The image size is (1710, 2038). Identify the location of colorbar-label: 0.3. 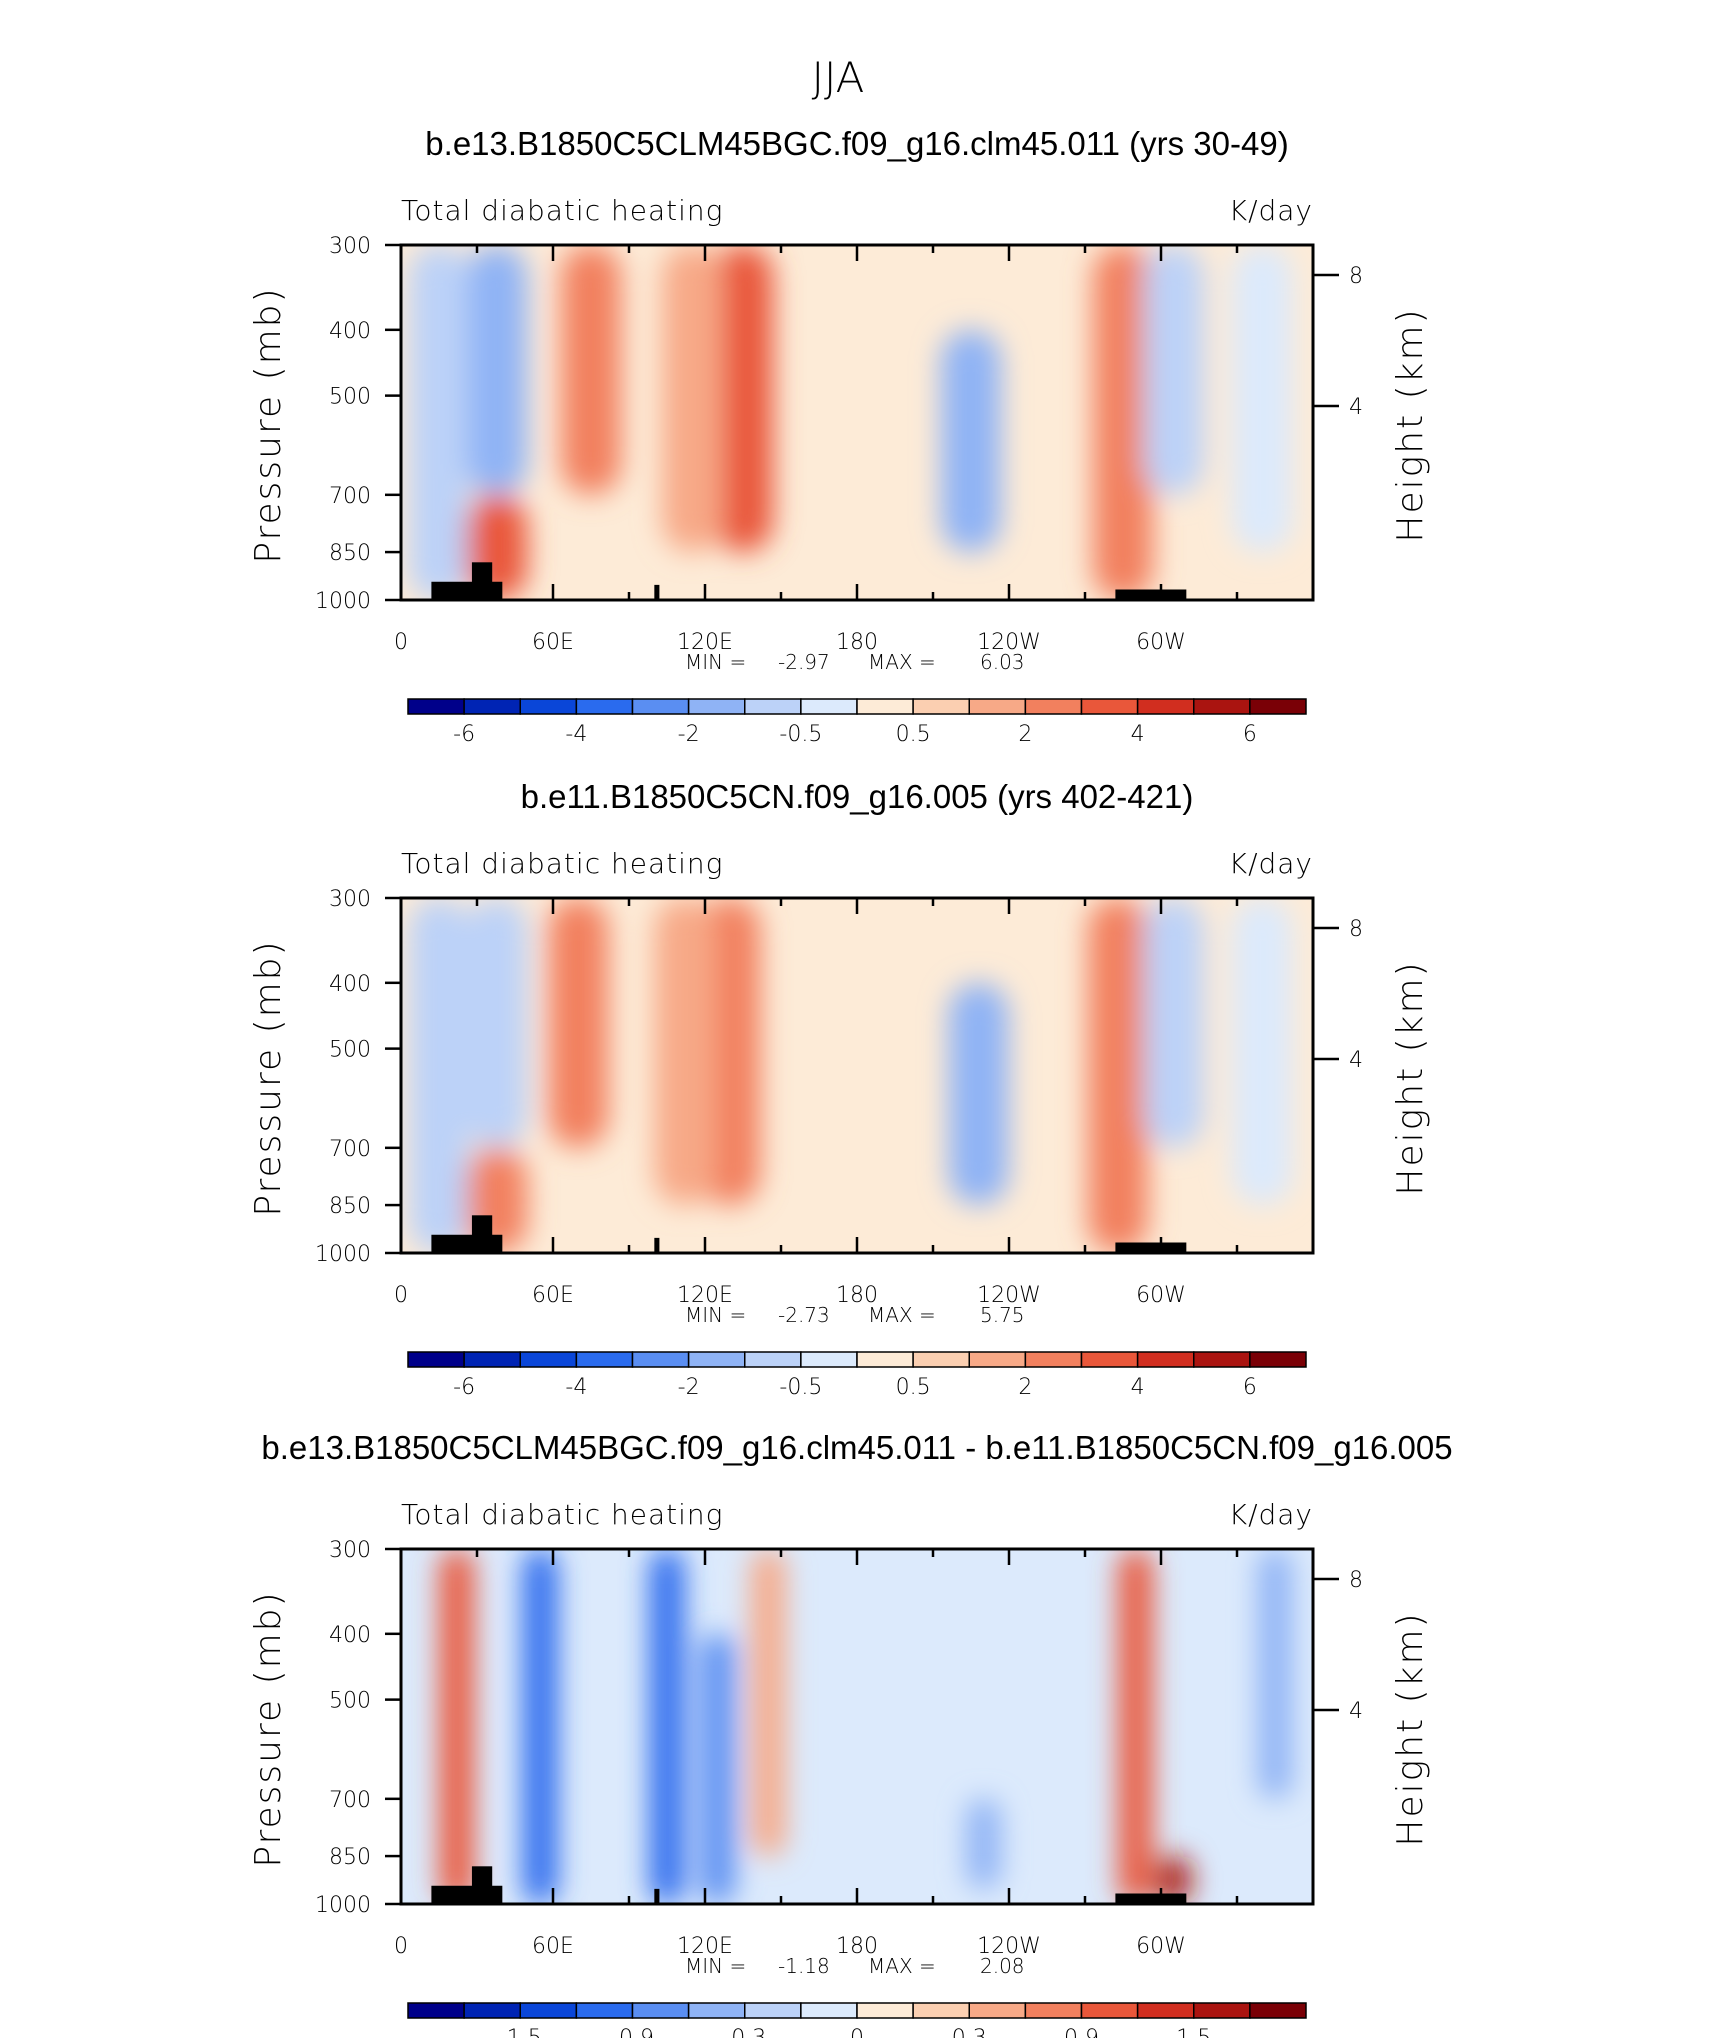
(969, 2032).